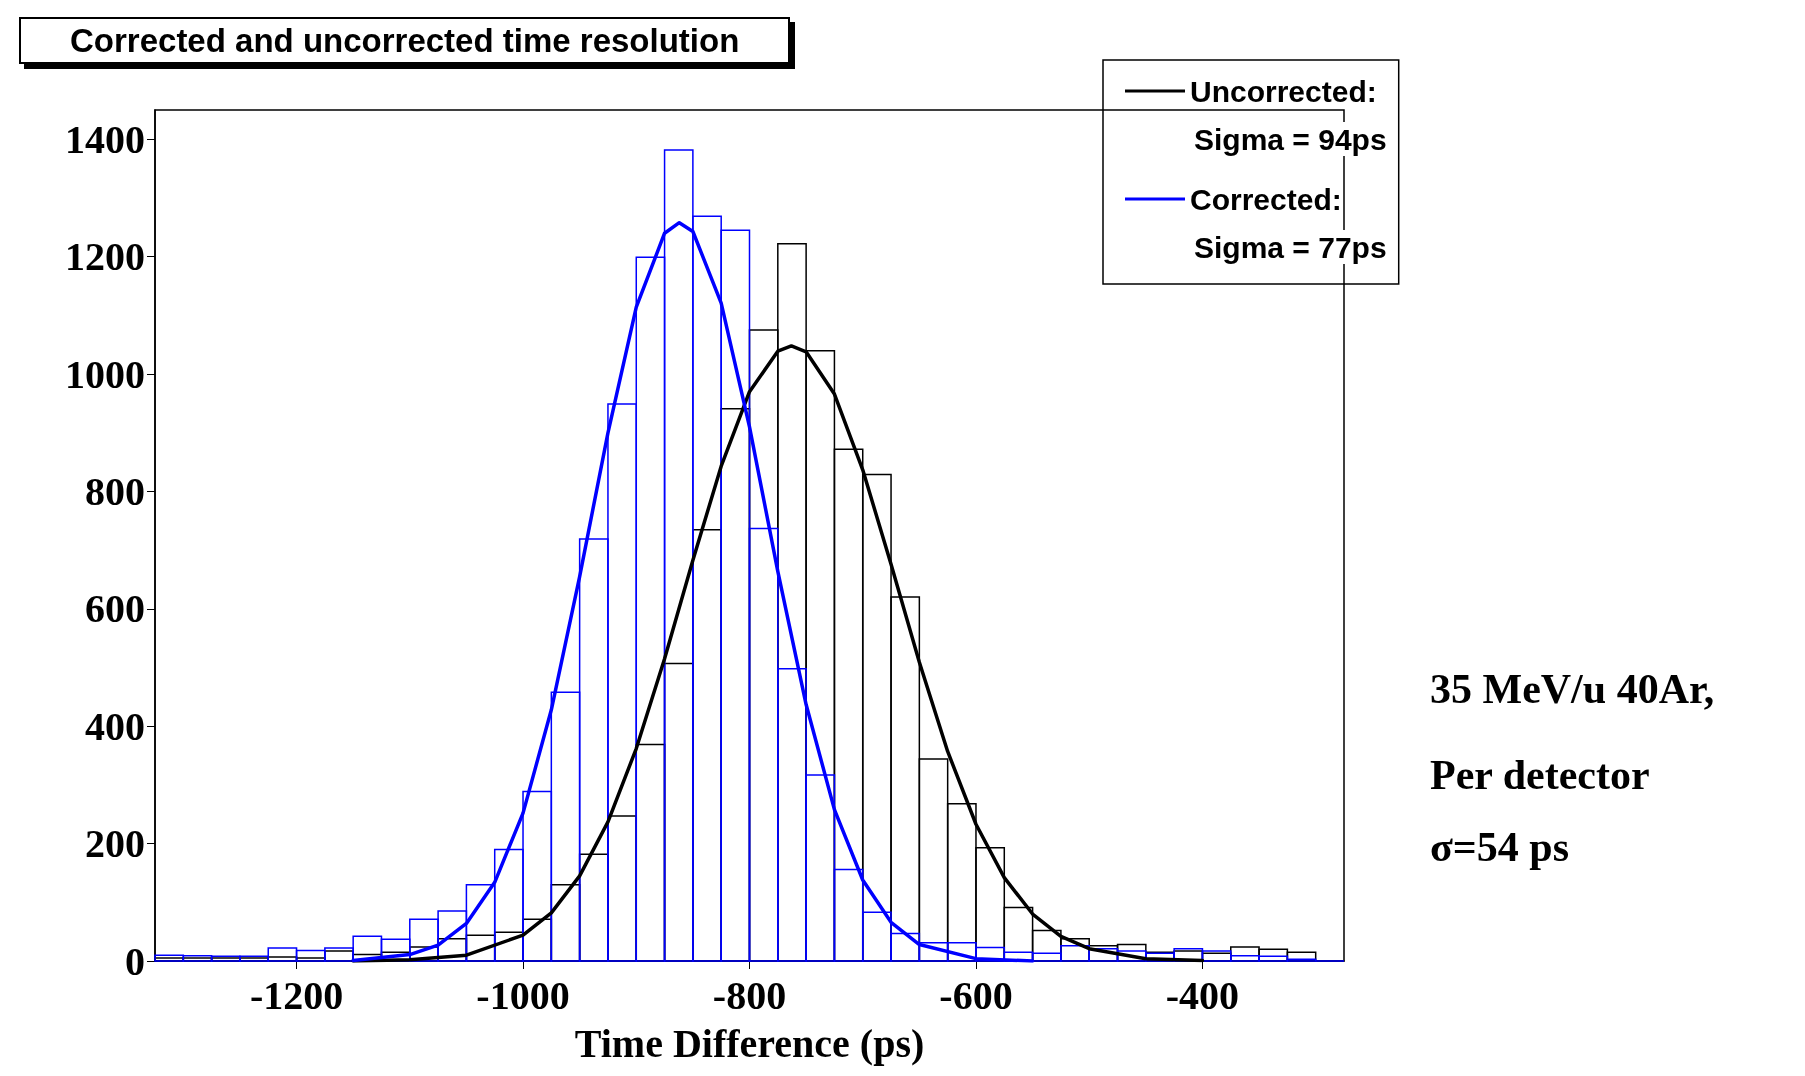  I want to click on y-tick-label: 600, so click(115, 609).